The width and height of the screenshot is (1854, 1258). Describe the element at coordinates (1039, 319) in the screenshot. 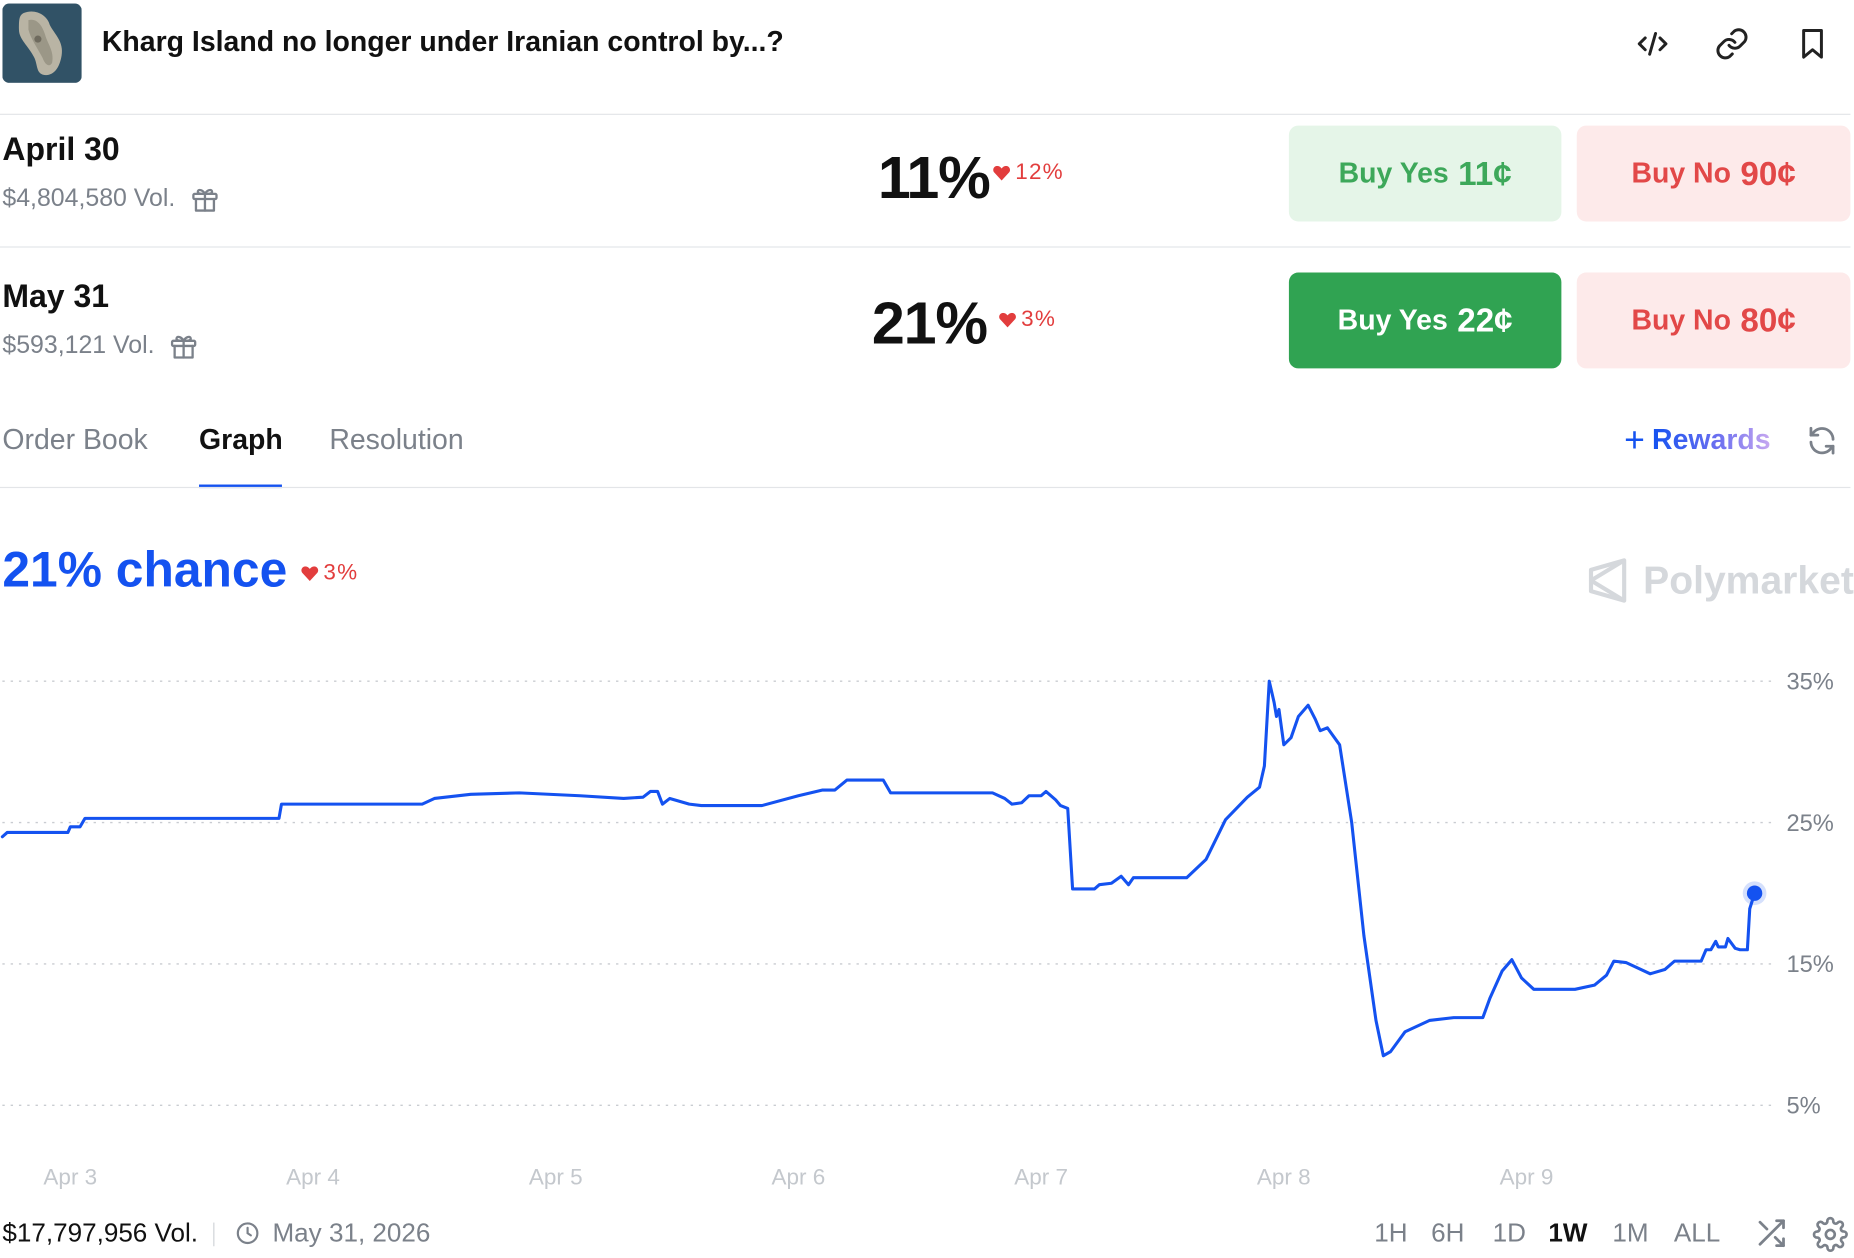

I see `outcome-change-value: 3%` at that location.